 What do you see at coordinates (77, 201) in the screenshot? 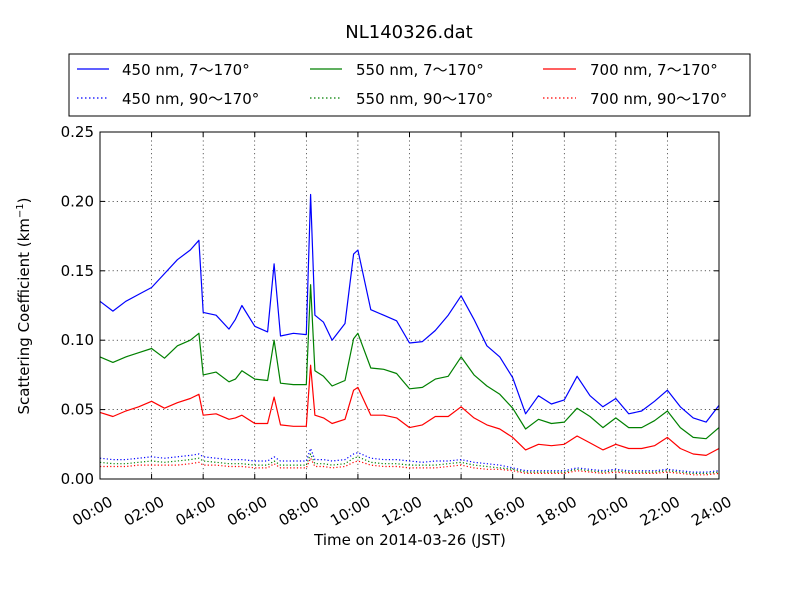
I see `y-tick-label: 0.20` at bounding box center [77, 201].